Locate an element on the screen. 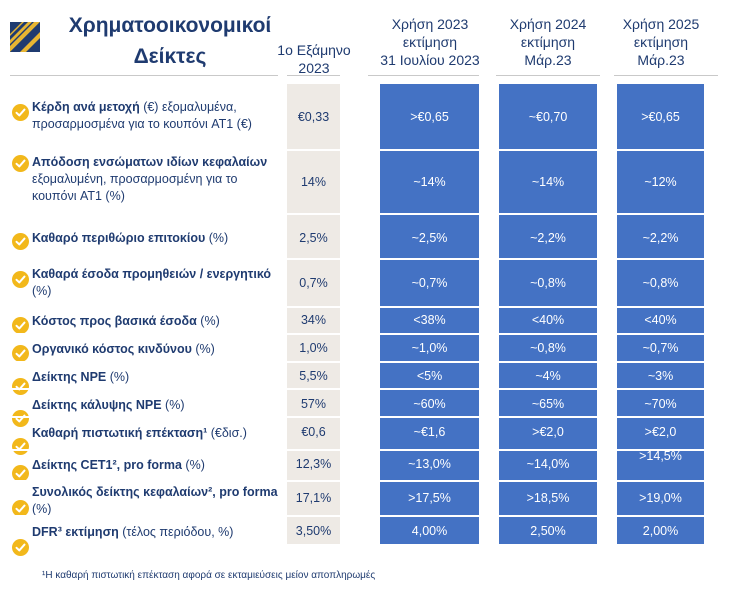 This screenshot has height=601, width=730. indicator-value: >14,5% is located at coordinates (660, 456).